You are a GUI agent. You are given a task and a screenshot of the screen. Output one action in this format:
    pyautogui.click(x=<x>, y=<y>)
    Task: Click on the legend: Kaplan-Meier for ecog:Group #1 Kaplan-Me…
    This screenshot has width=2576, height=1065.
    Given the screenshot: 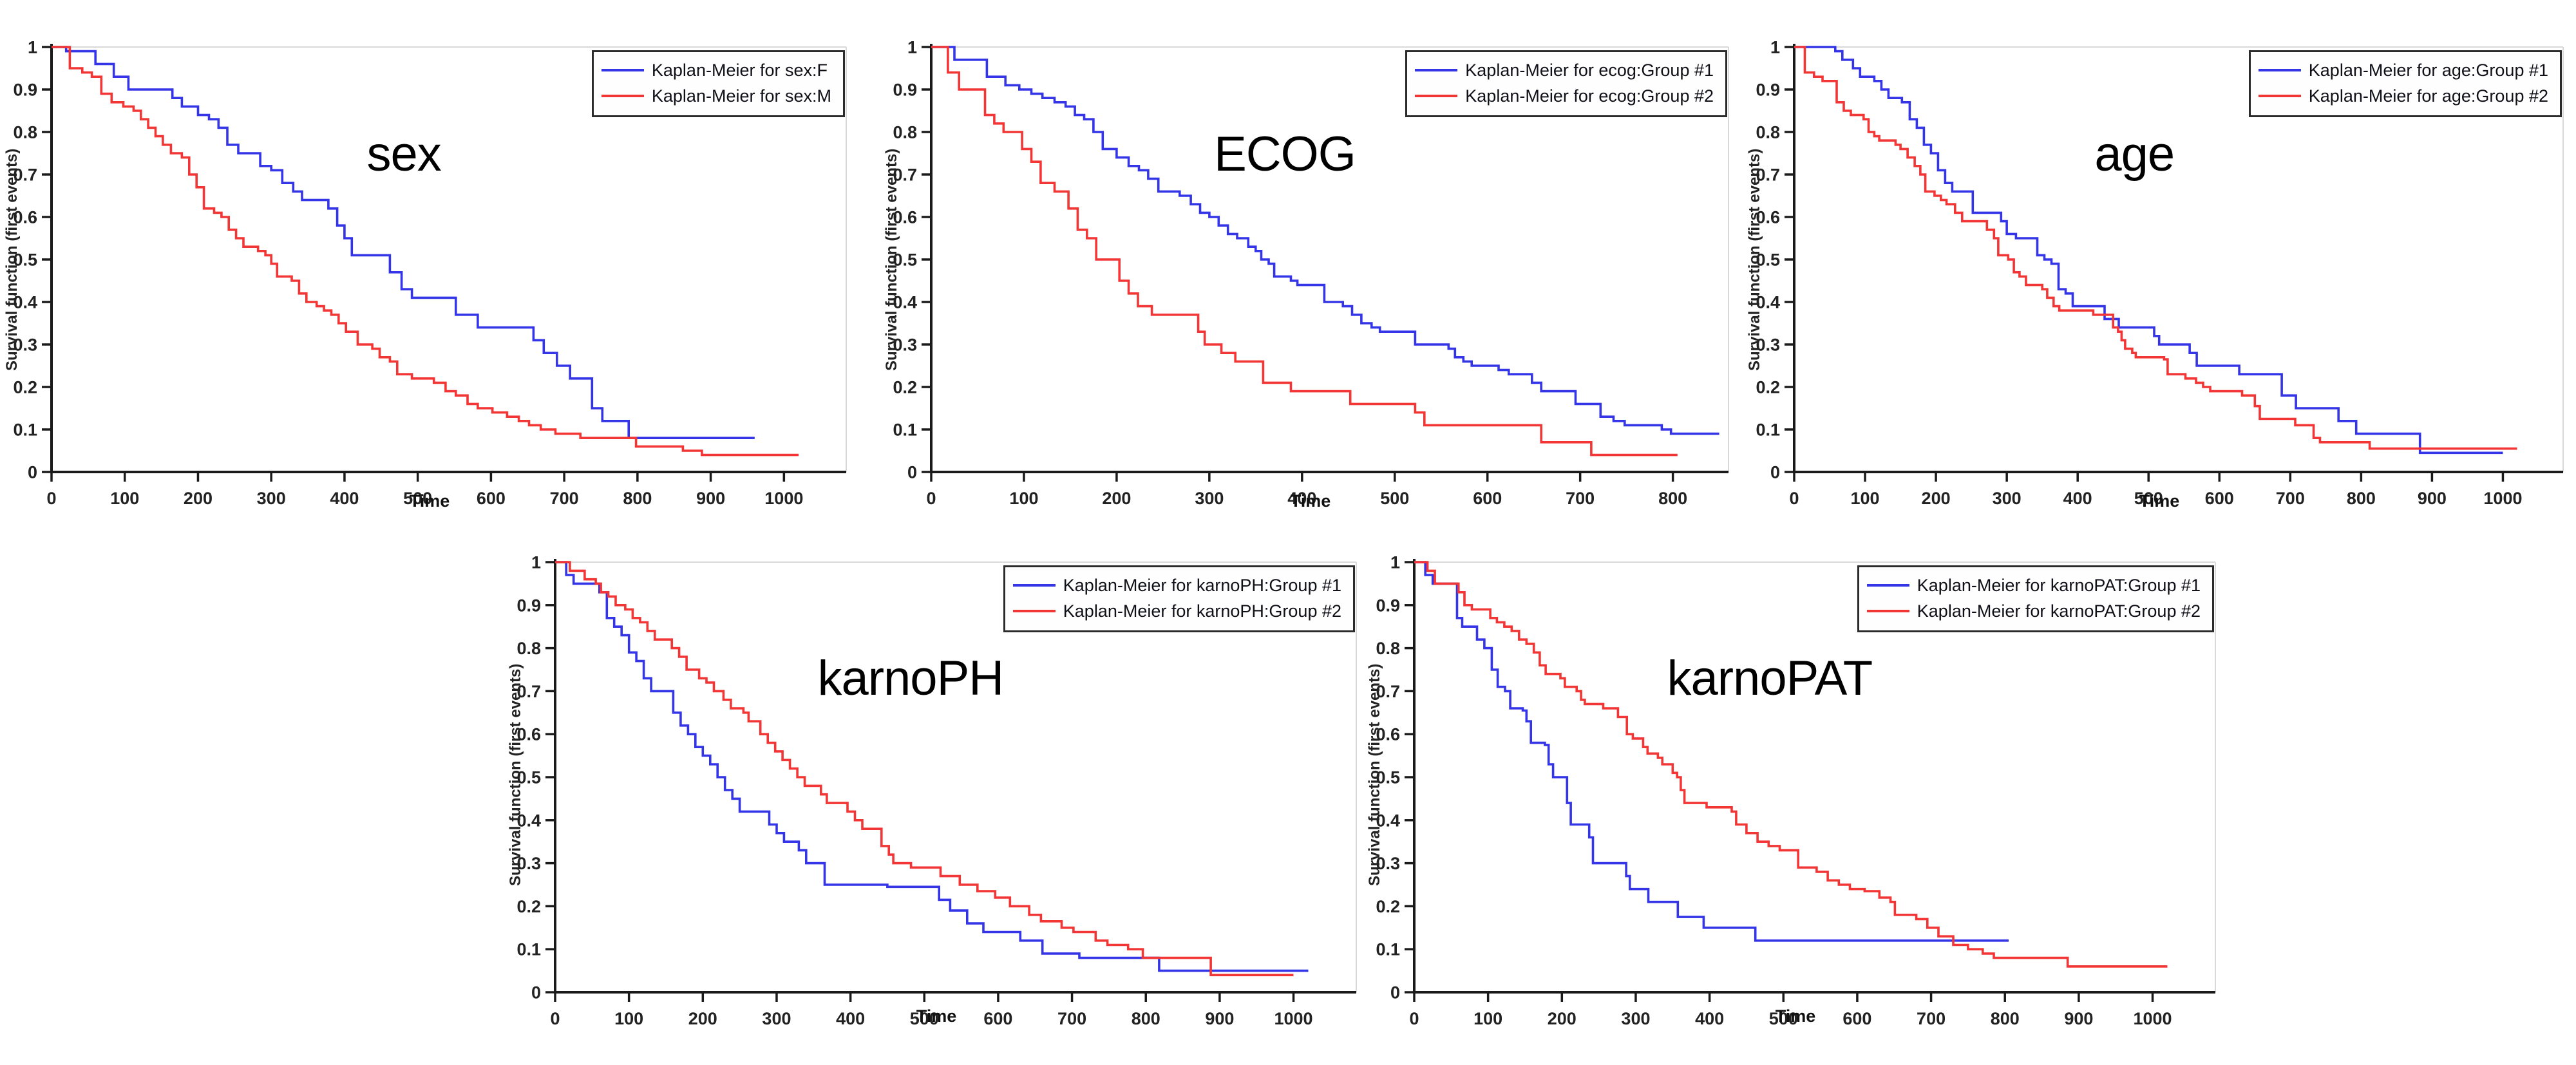 What is the action you would take?
    pyautogui.click(x=1566, y=83)
    